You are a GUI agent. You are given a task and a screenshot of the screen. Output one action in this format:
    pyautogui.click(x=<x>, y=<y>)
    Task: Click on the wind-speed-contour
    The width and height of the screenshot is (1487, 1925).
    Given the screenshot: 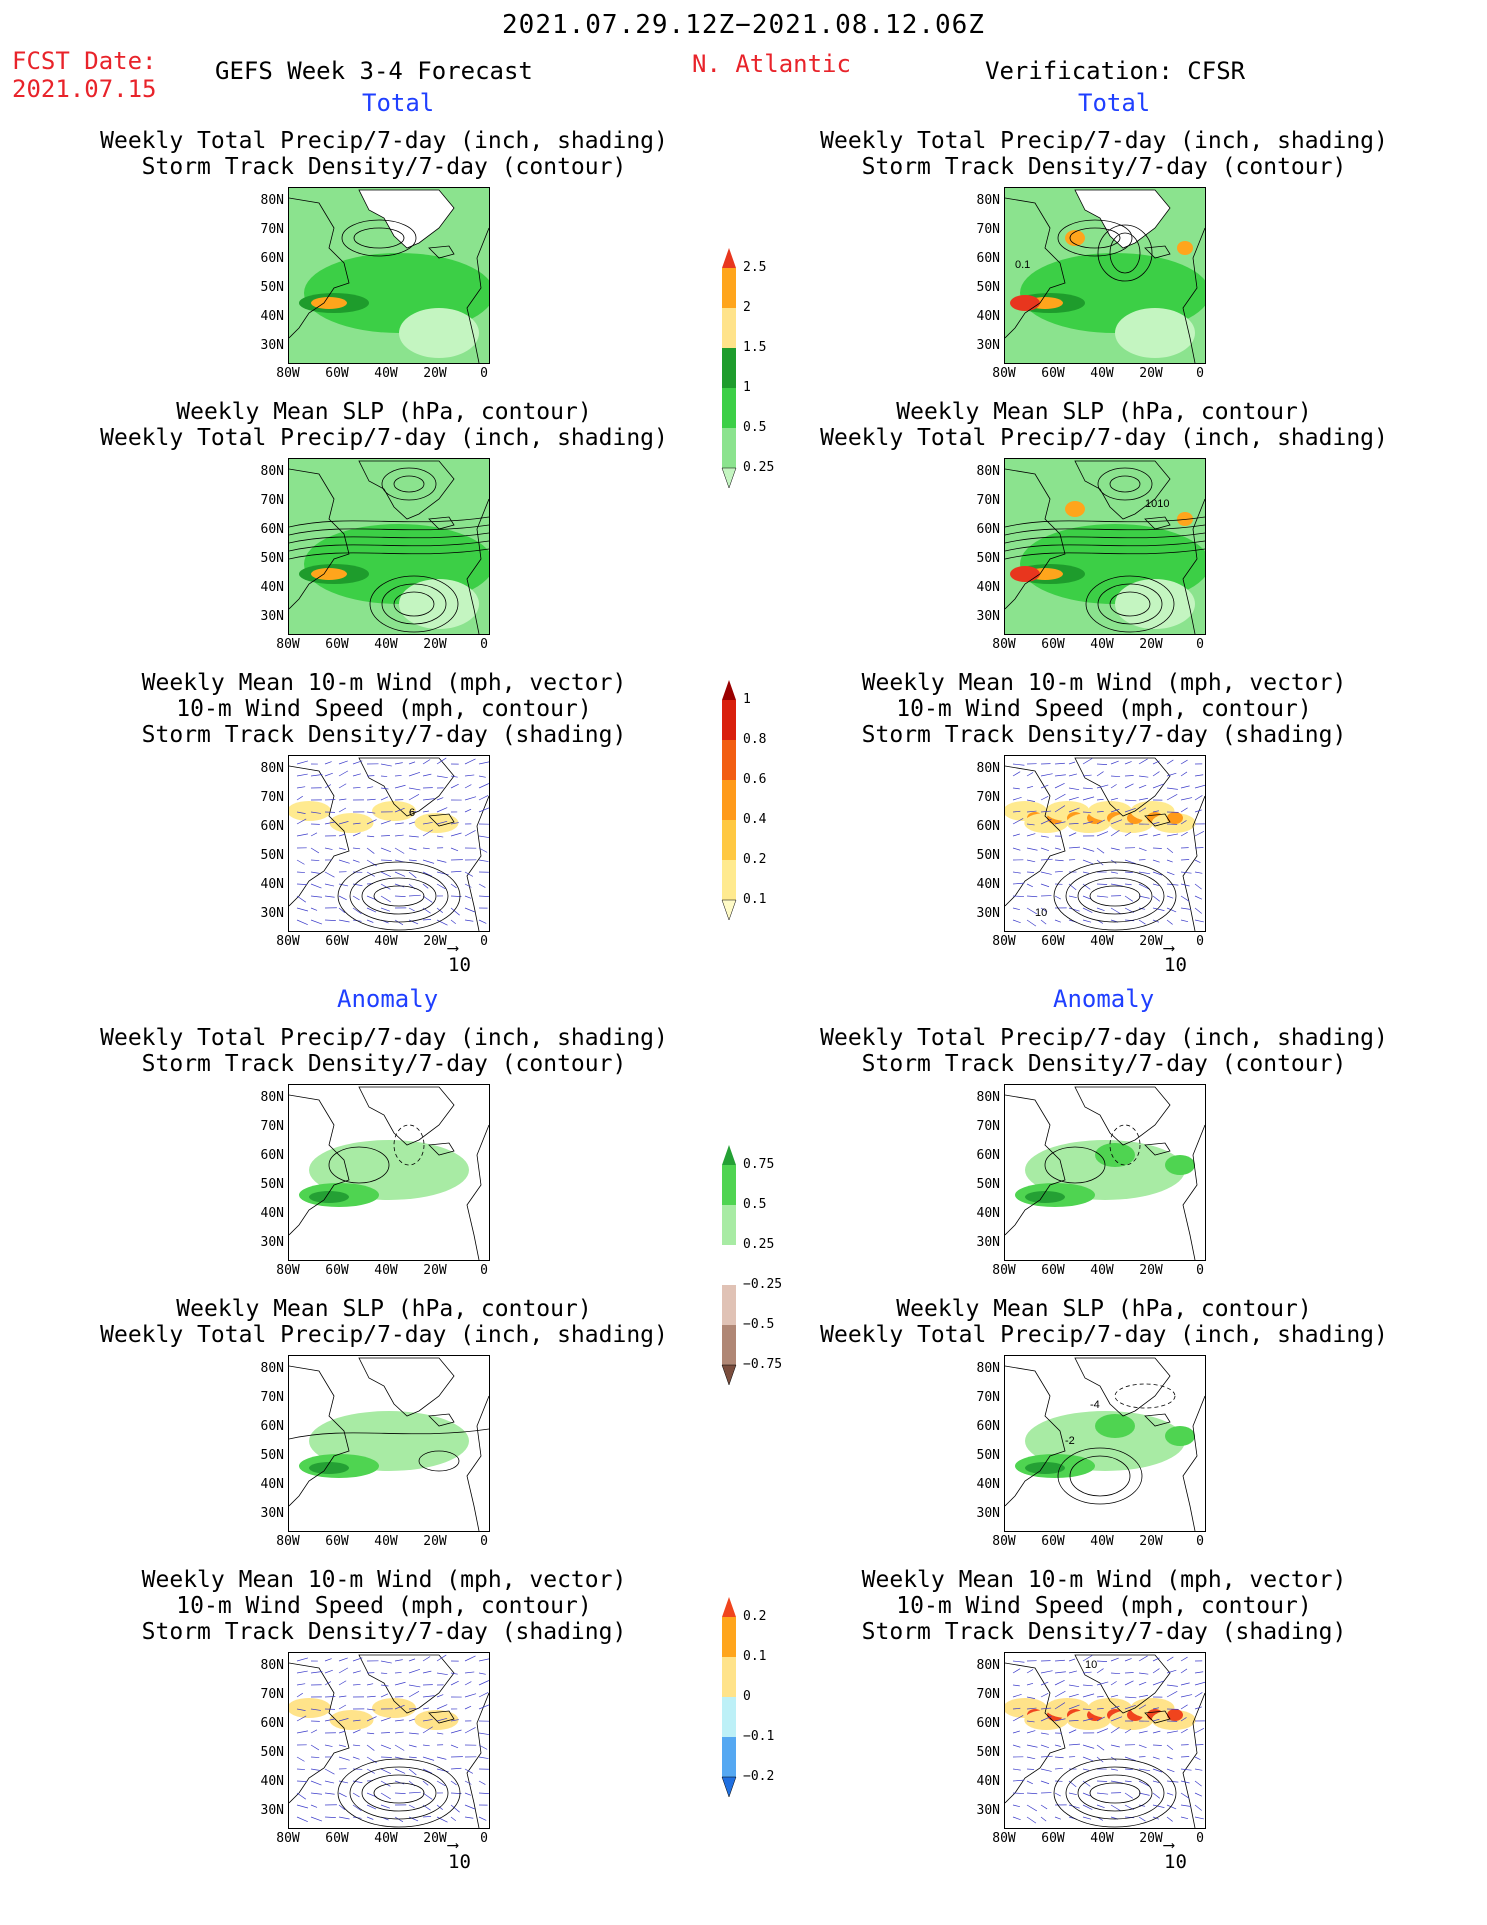 What is the action you would take?
    pyautogui.click(x=399, y=1793)
    